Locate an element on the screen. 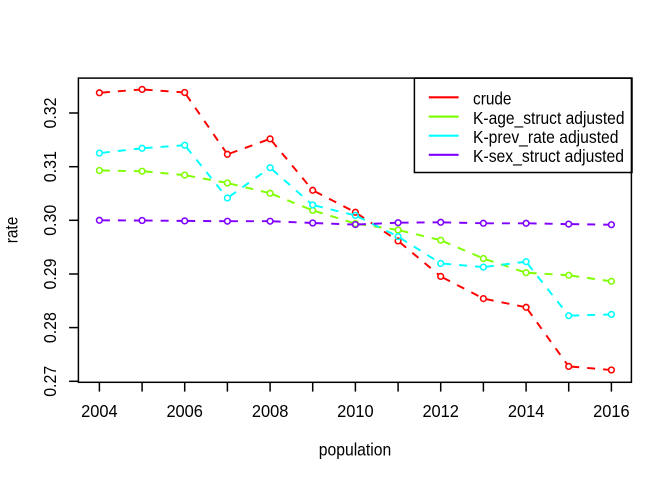 The width and height of the screenshot is (672, 480). svg-text: 0.32 is located at coordinates (50, 113).